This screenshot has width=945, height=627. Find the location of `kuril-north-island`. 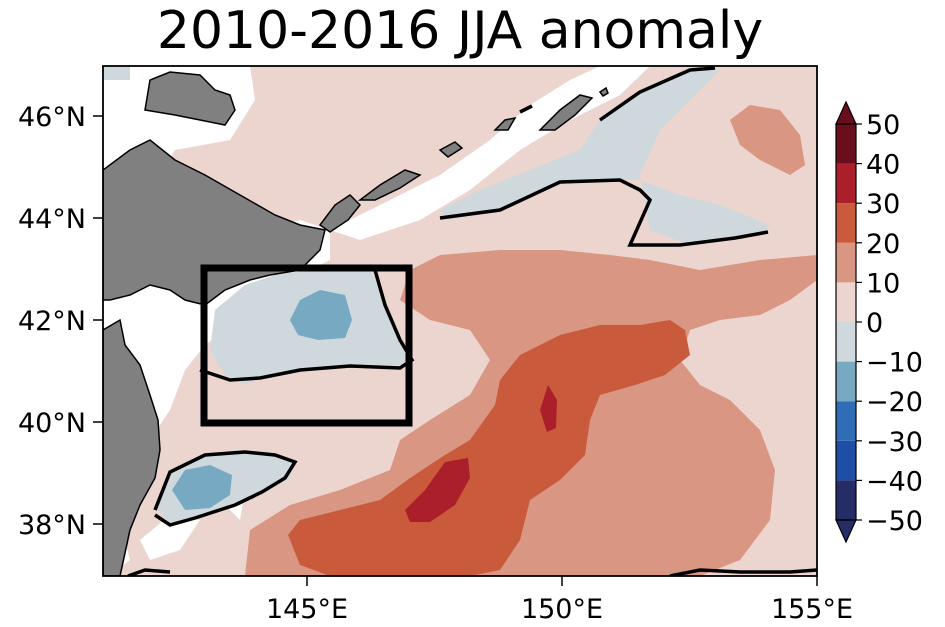

kuril-north-island is located at coordinates (566, 112).